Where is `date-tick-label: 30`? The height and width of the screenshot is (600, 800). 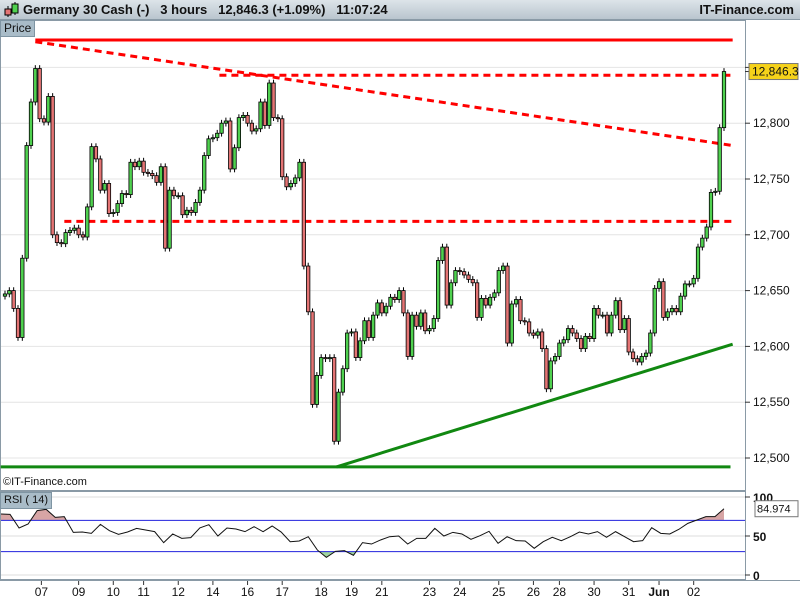 date-tick-label: 30 is located at coordinates (594, 592).